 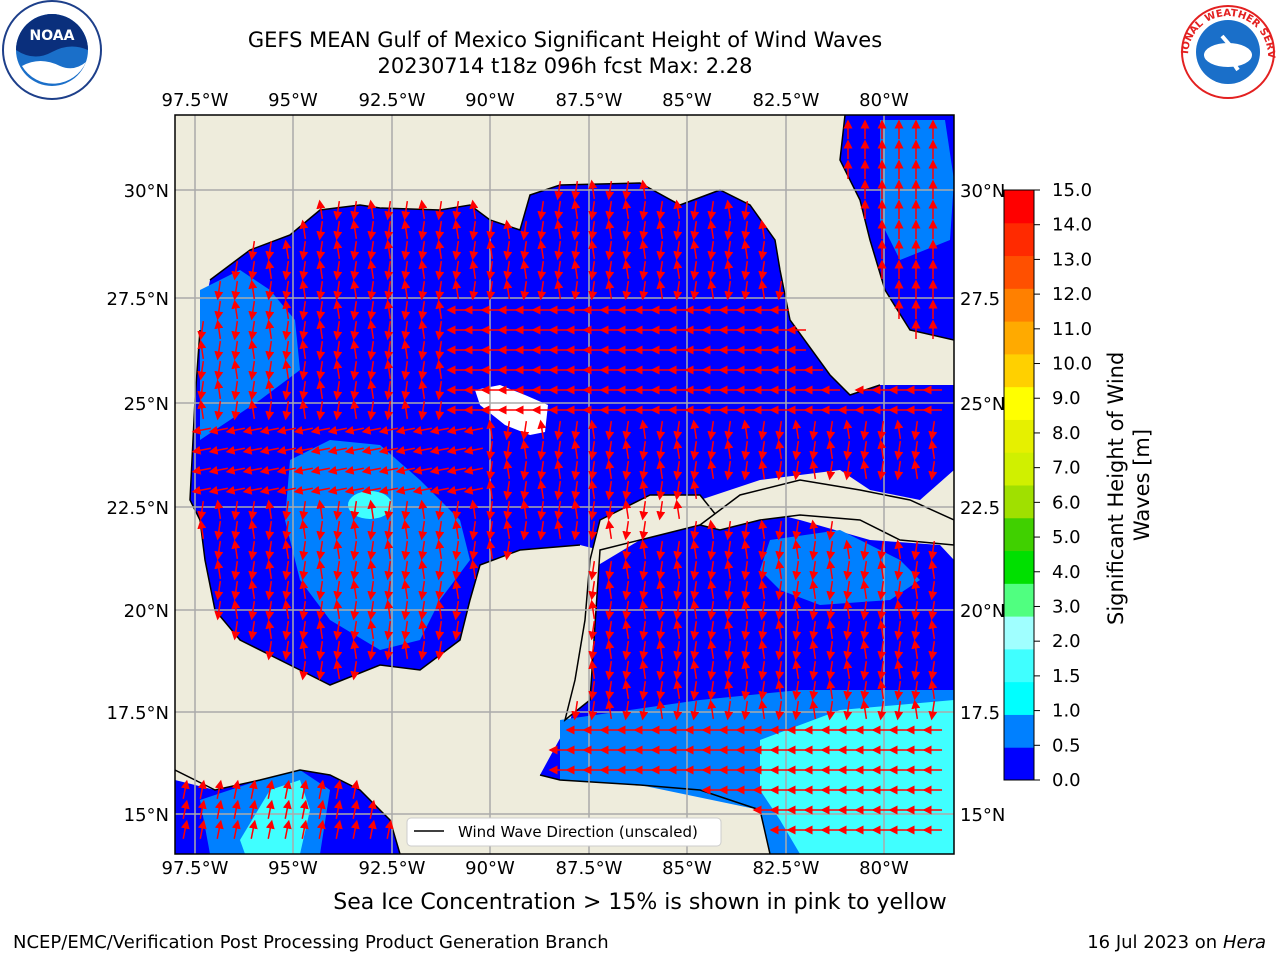 What do you see at coordinates (1019, 665) in the screenshot?
I see `colorbar-swatch` at bounding box center [1019, 665].